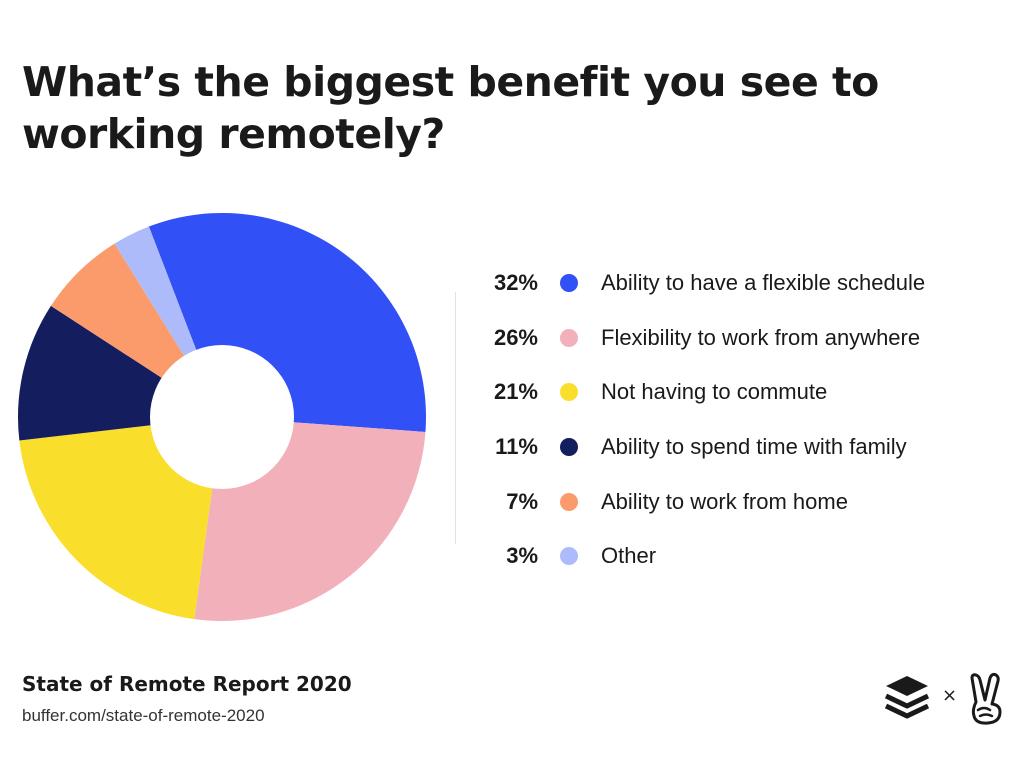  I want to click on legend-label: Other, so click(629, 556).